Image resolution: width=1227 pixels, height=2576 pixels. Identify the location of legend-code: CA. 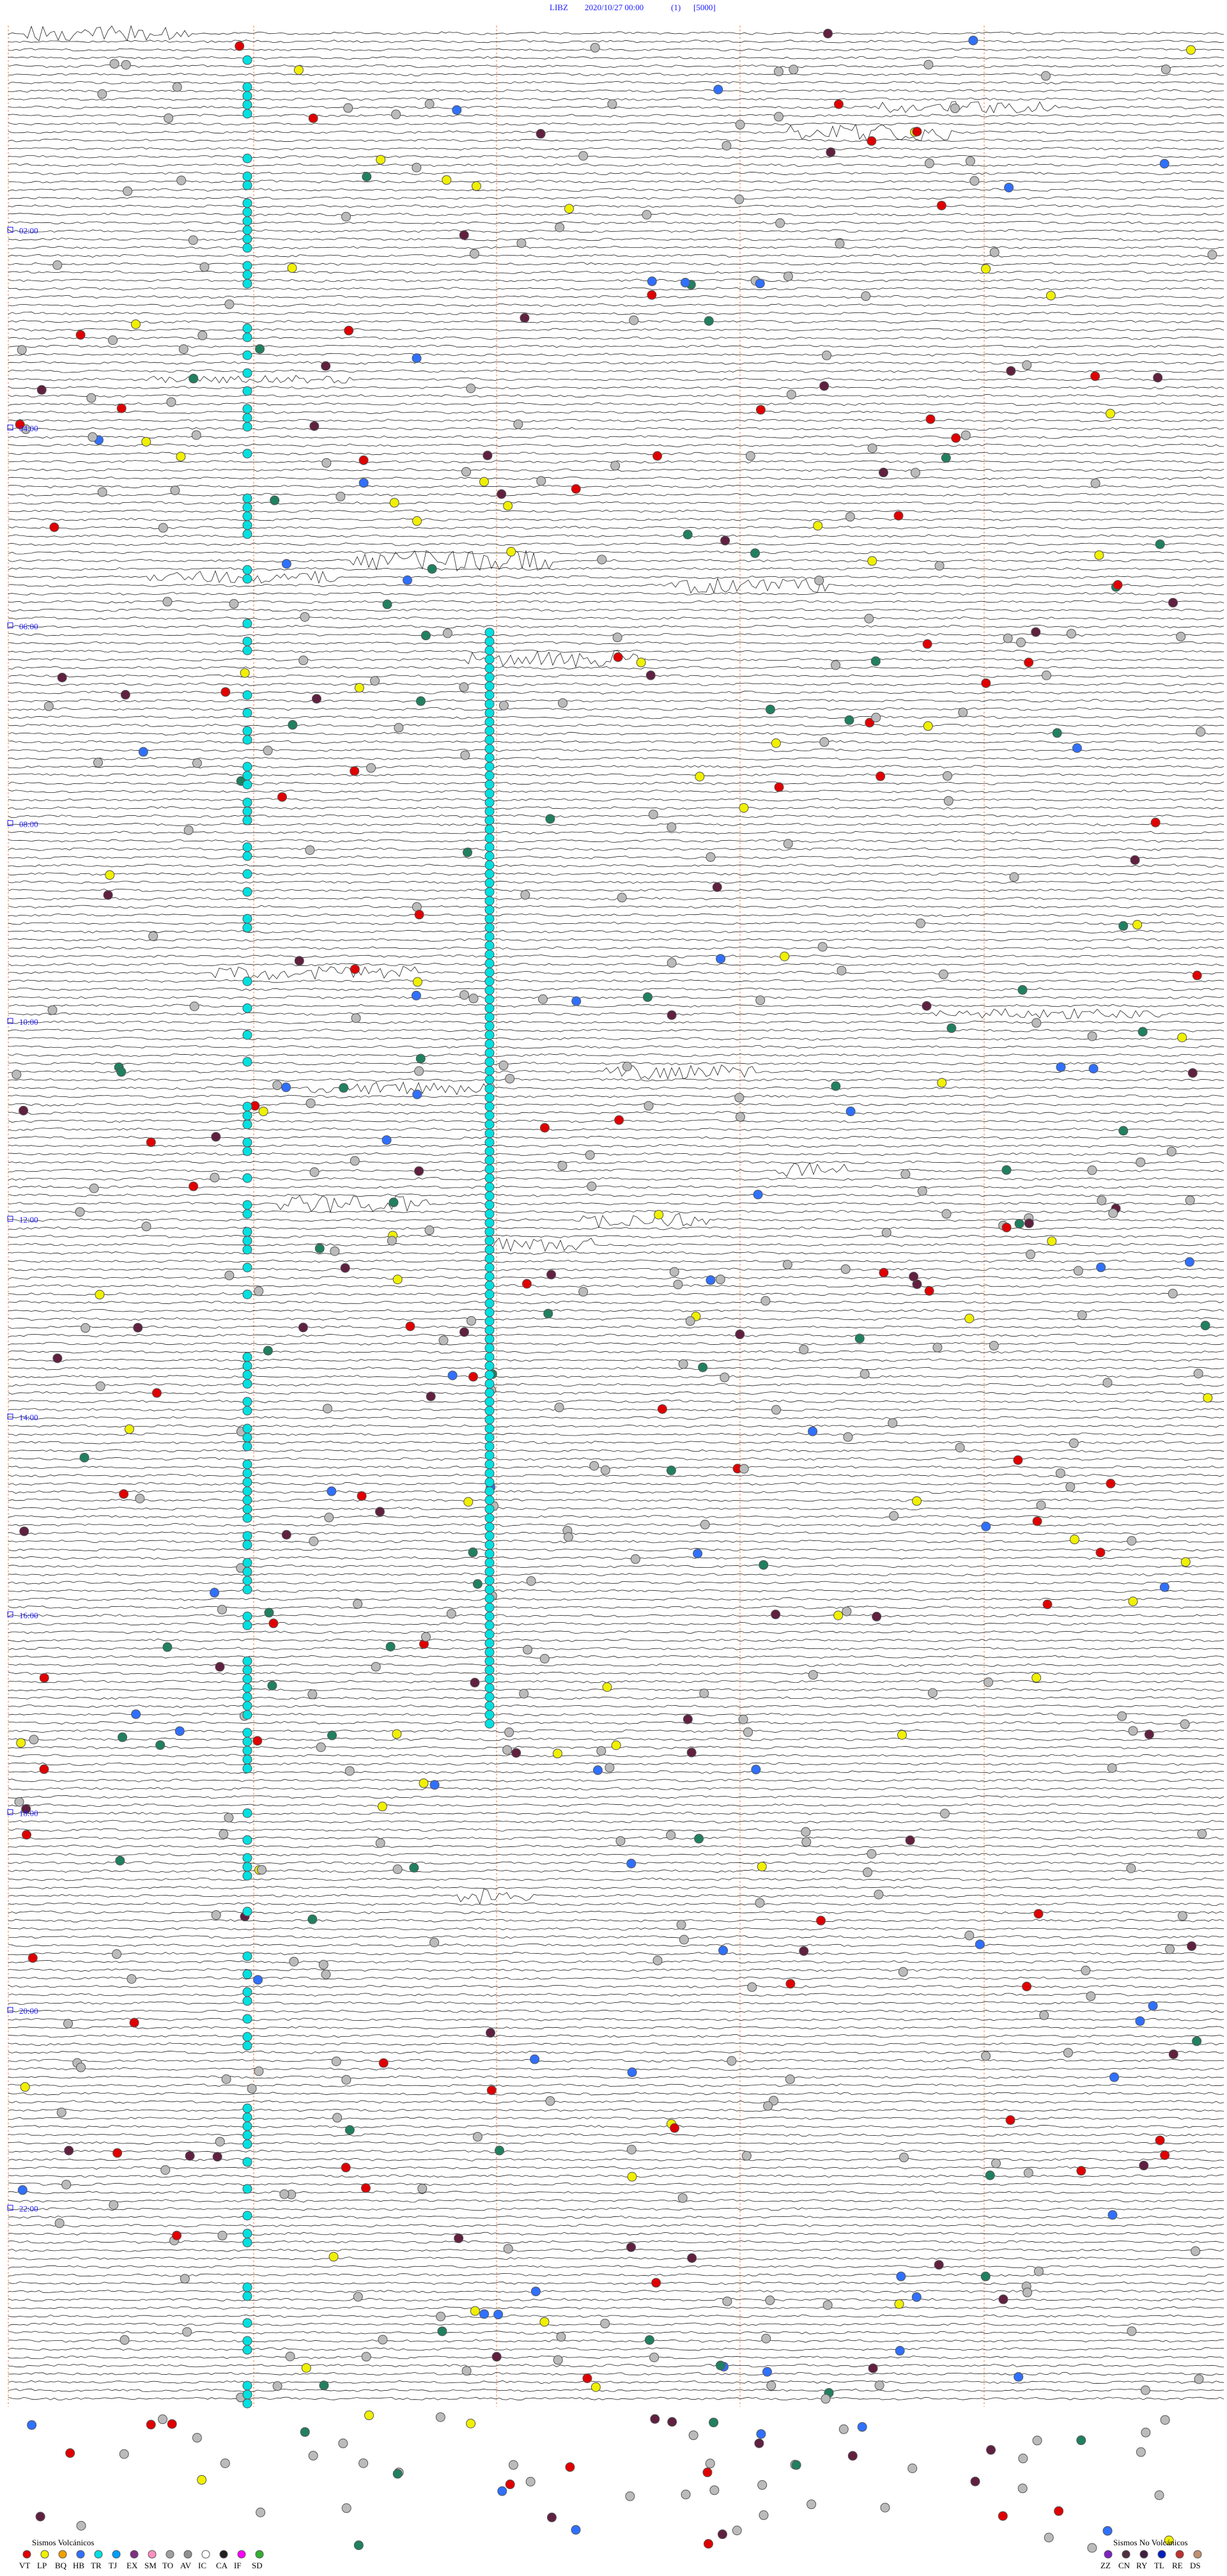
(222, 2565).